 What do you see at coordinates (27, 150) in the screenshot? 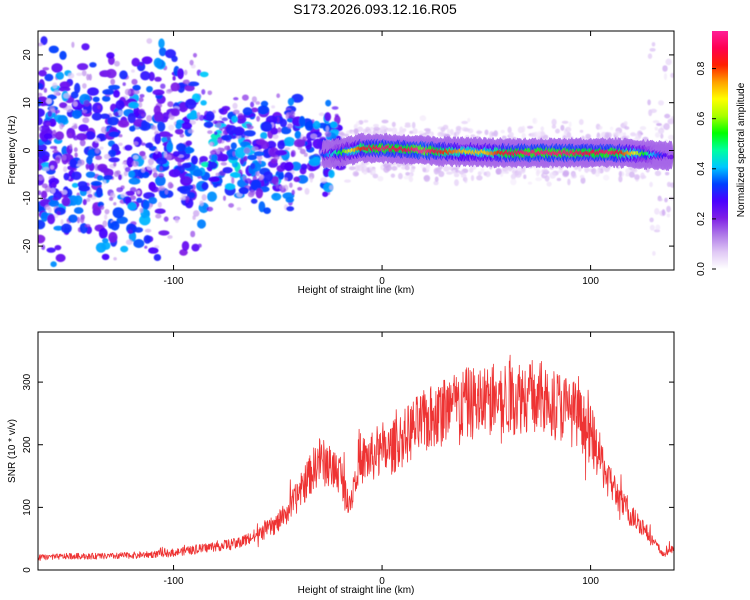
I see `top-y-tick-label-2: 0` at bounding box center [27, 150].